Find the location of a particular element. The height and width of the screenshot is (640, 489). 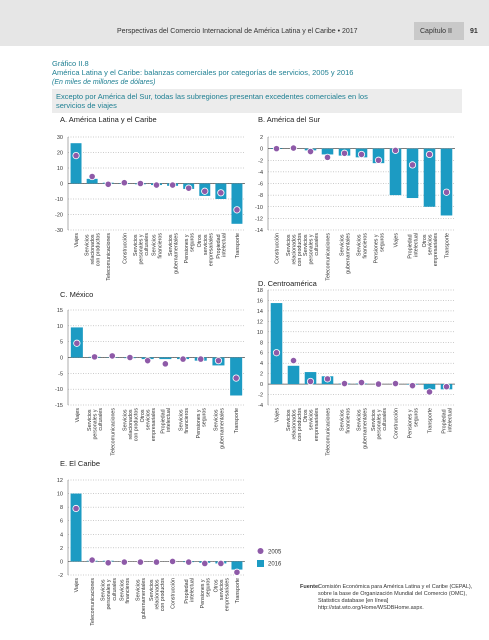

figure-label: Gráfico II.8 is located at coordinates (70, 63).